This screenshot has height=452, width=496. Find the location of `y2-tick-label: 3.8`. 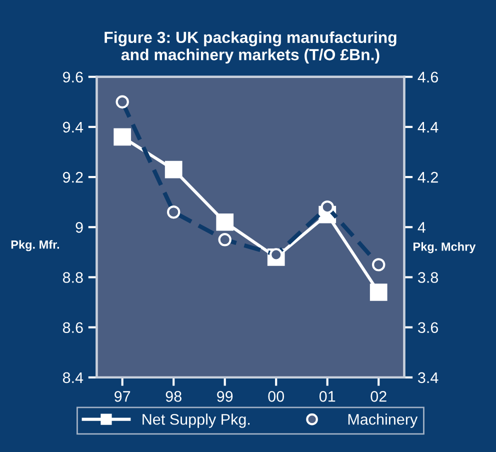

y2-tick-label: 3.8 is located at coordinates (428, 277).